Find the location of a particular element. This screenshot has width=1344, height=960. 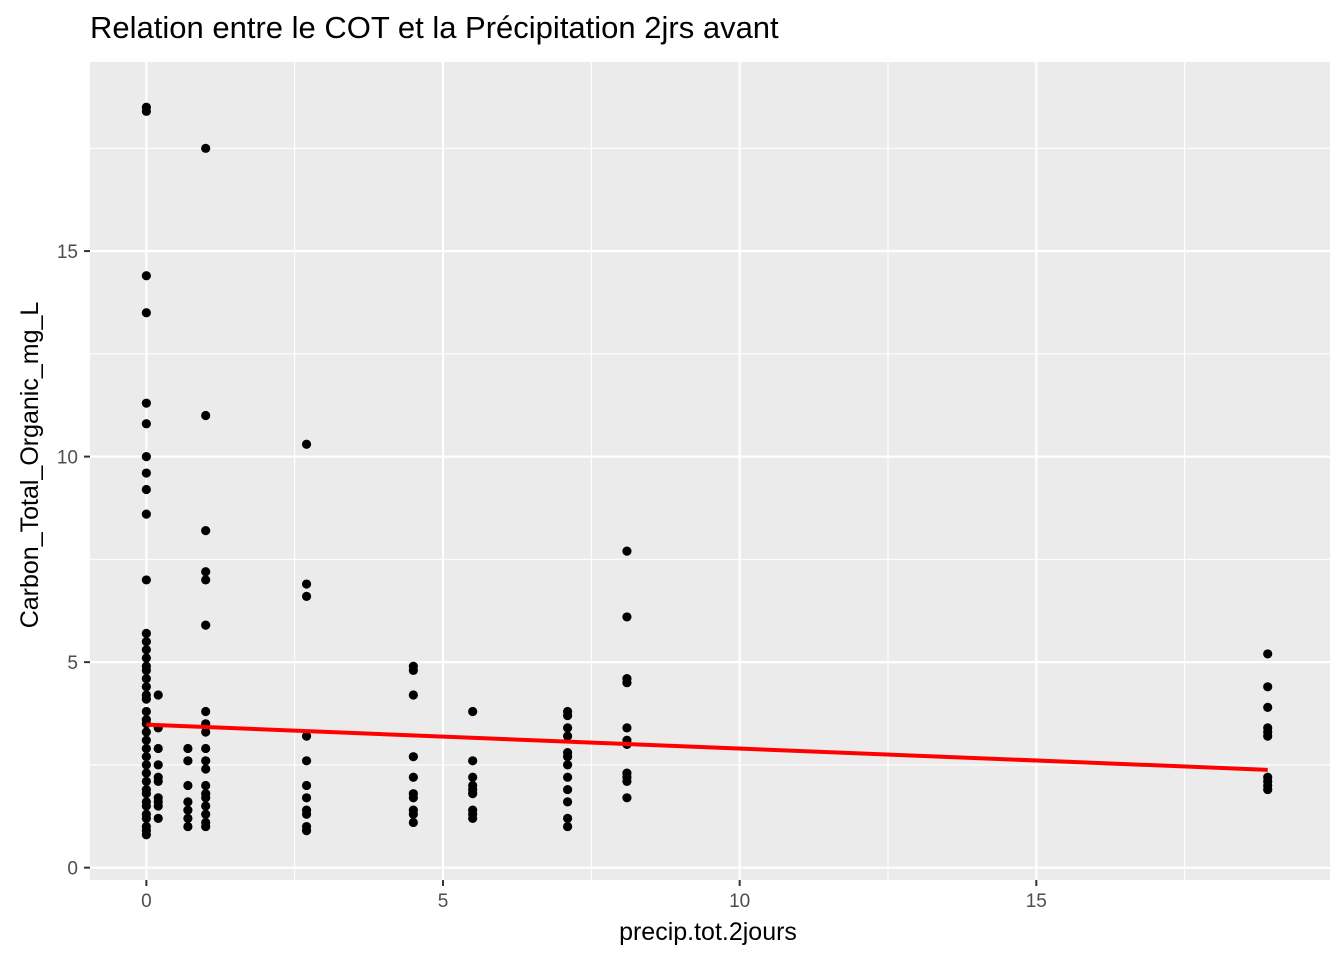

trend-line-layer is located at coordinates (707, 747).